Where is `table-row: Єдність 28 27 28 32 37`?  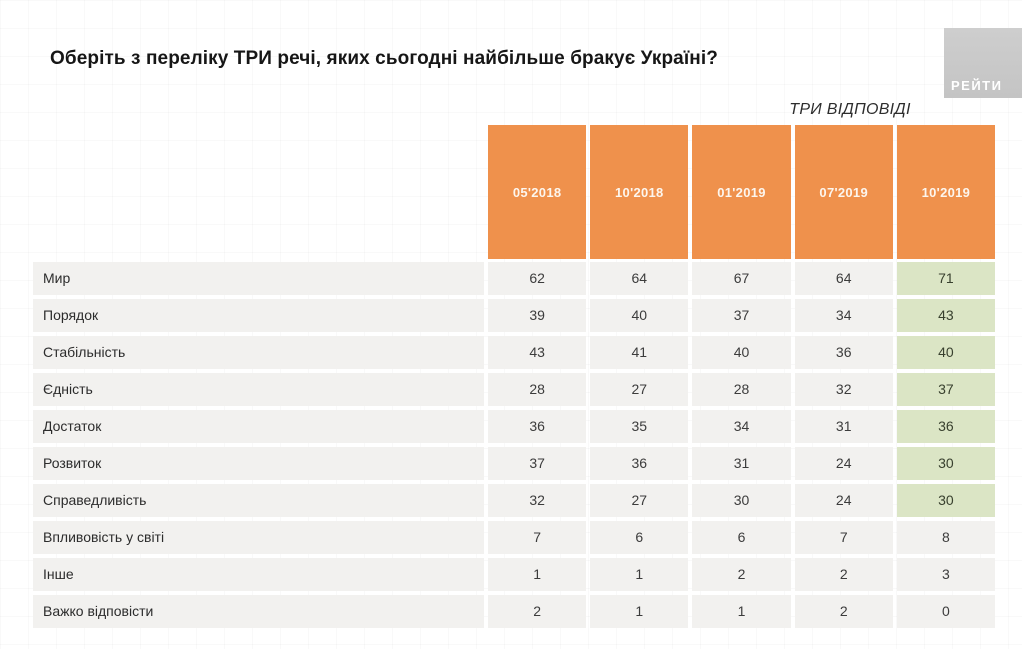 table-row: Єдність 28 27 28 32 37 is located at coordinates (514, 389).